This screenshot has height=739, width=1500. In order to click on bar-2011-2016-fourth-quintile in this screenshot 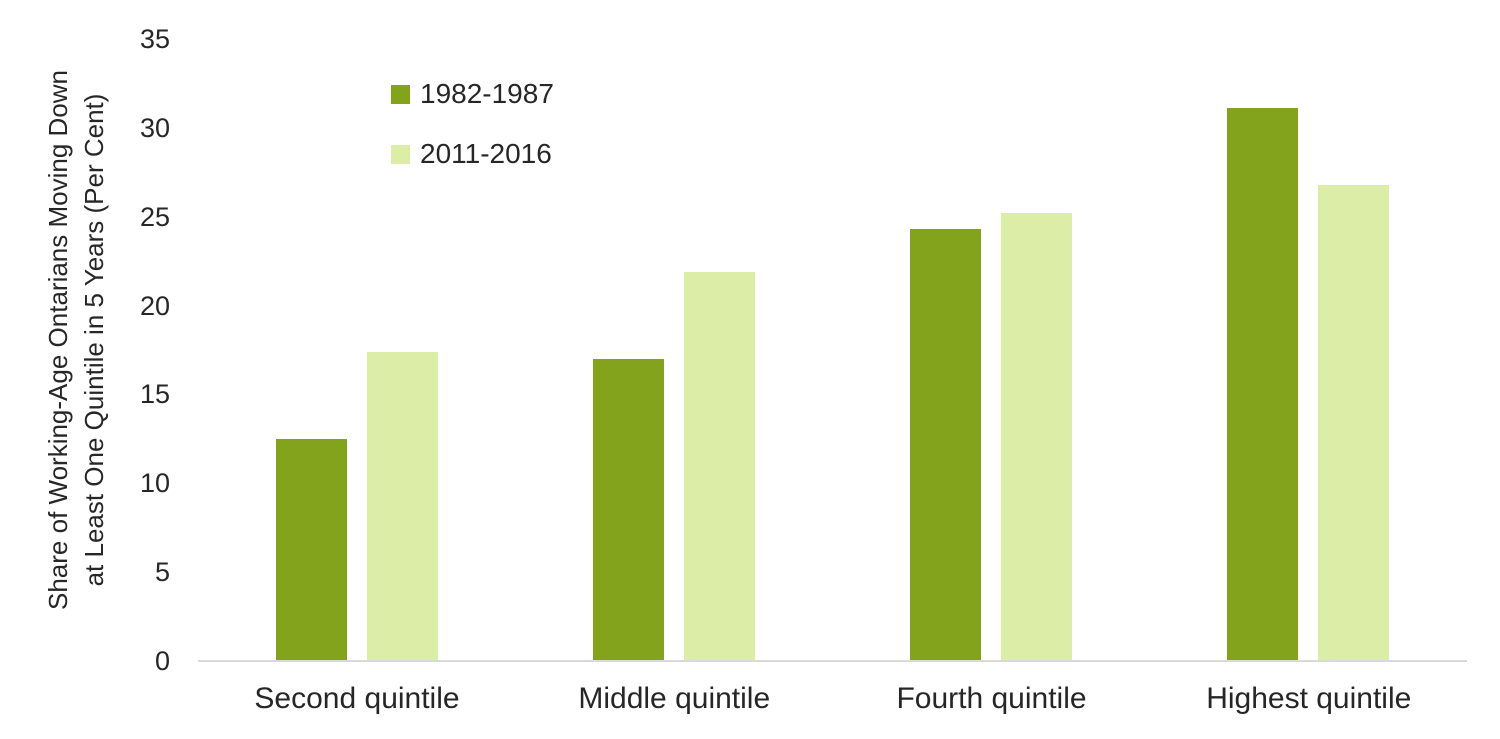, I will do `click(1037, 437)`.